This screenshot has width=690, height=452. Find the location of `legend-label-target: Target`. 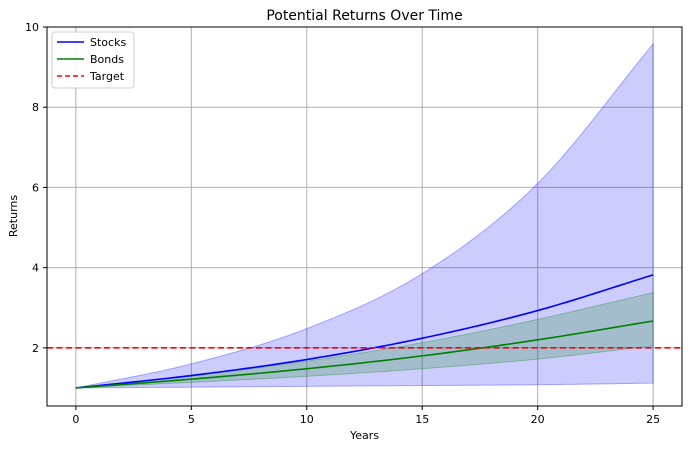

legend-label-target: Target is located at coordinates (107, 76).